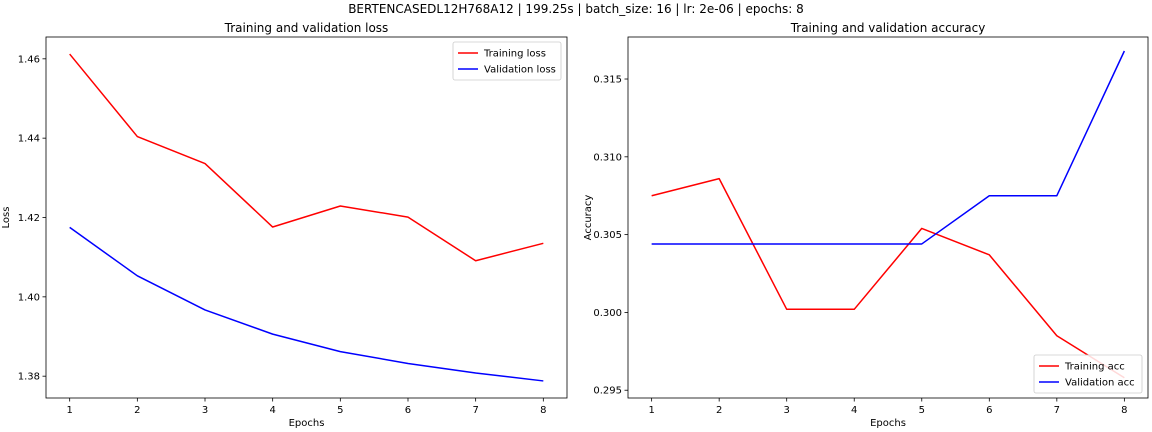 The height and width of the screenshot is (432, 1152). Describe the element at coordinates (607, 235) in the screenshot. I see `y-tick-label: 0.305` at that location.